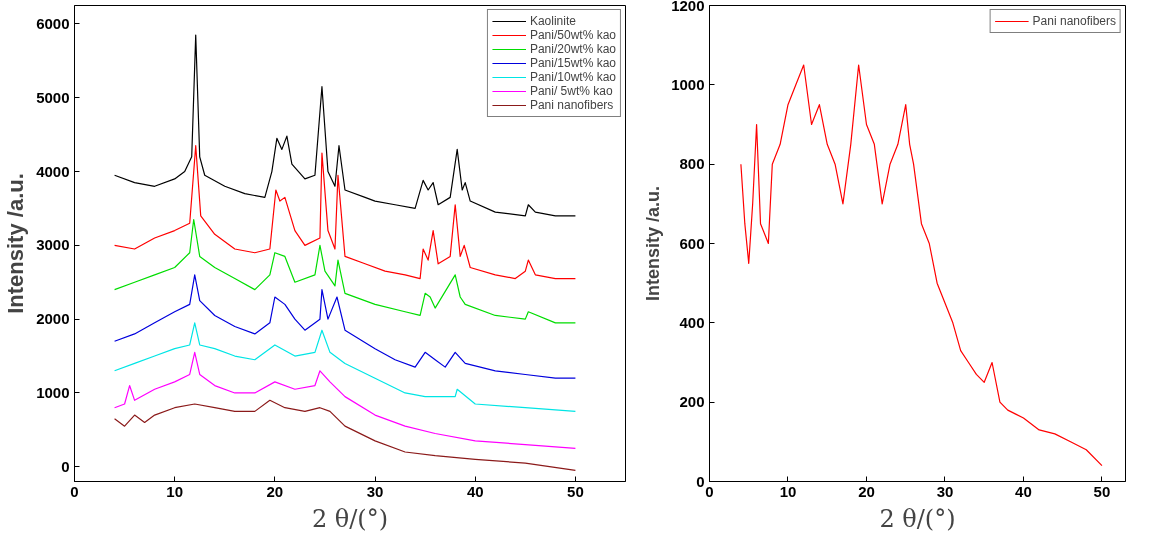 The width and height of the screenshot is (1150, 543). What do you see at coordinates (692, 322) in the screenshot?
I see `y-tick-label: 400` at bounding box center [692, 322].